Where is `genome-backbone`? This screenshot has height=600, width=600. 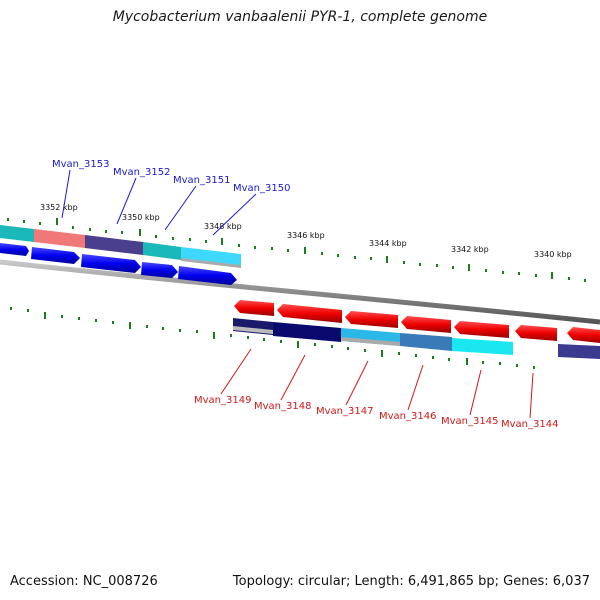
genome-backbone is located at coordinates (300, 292).